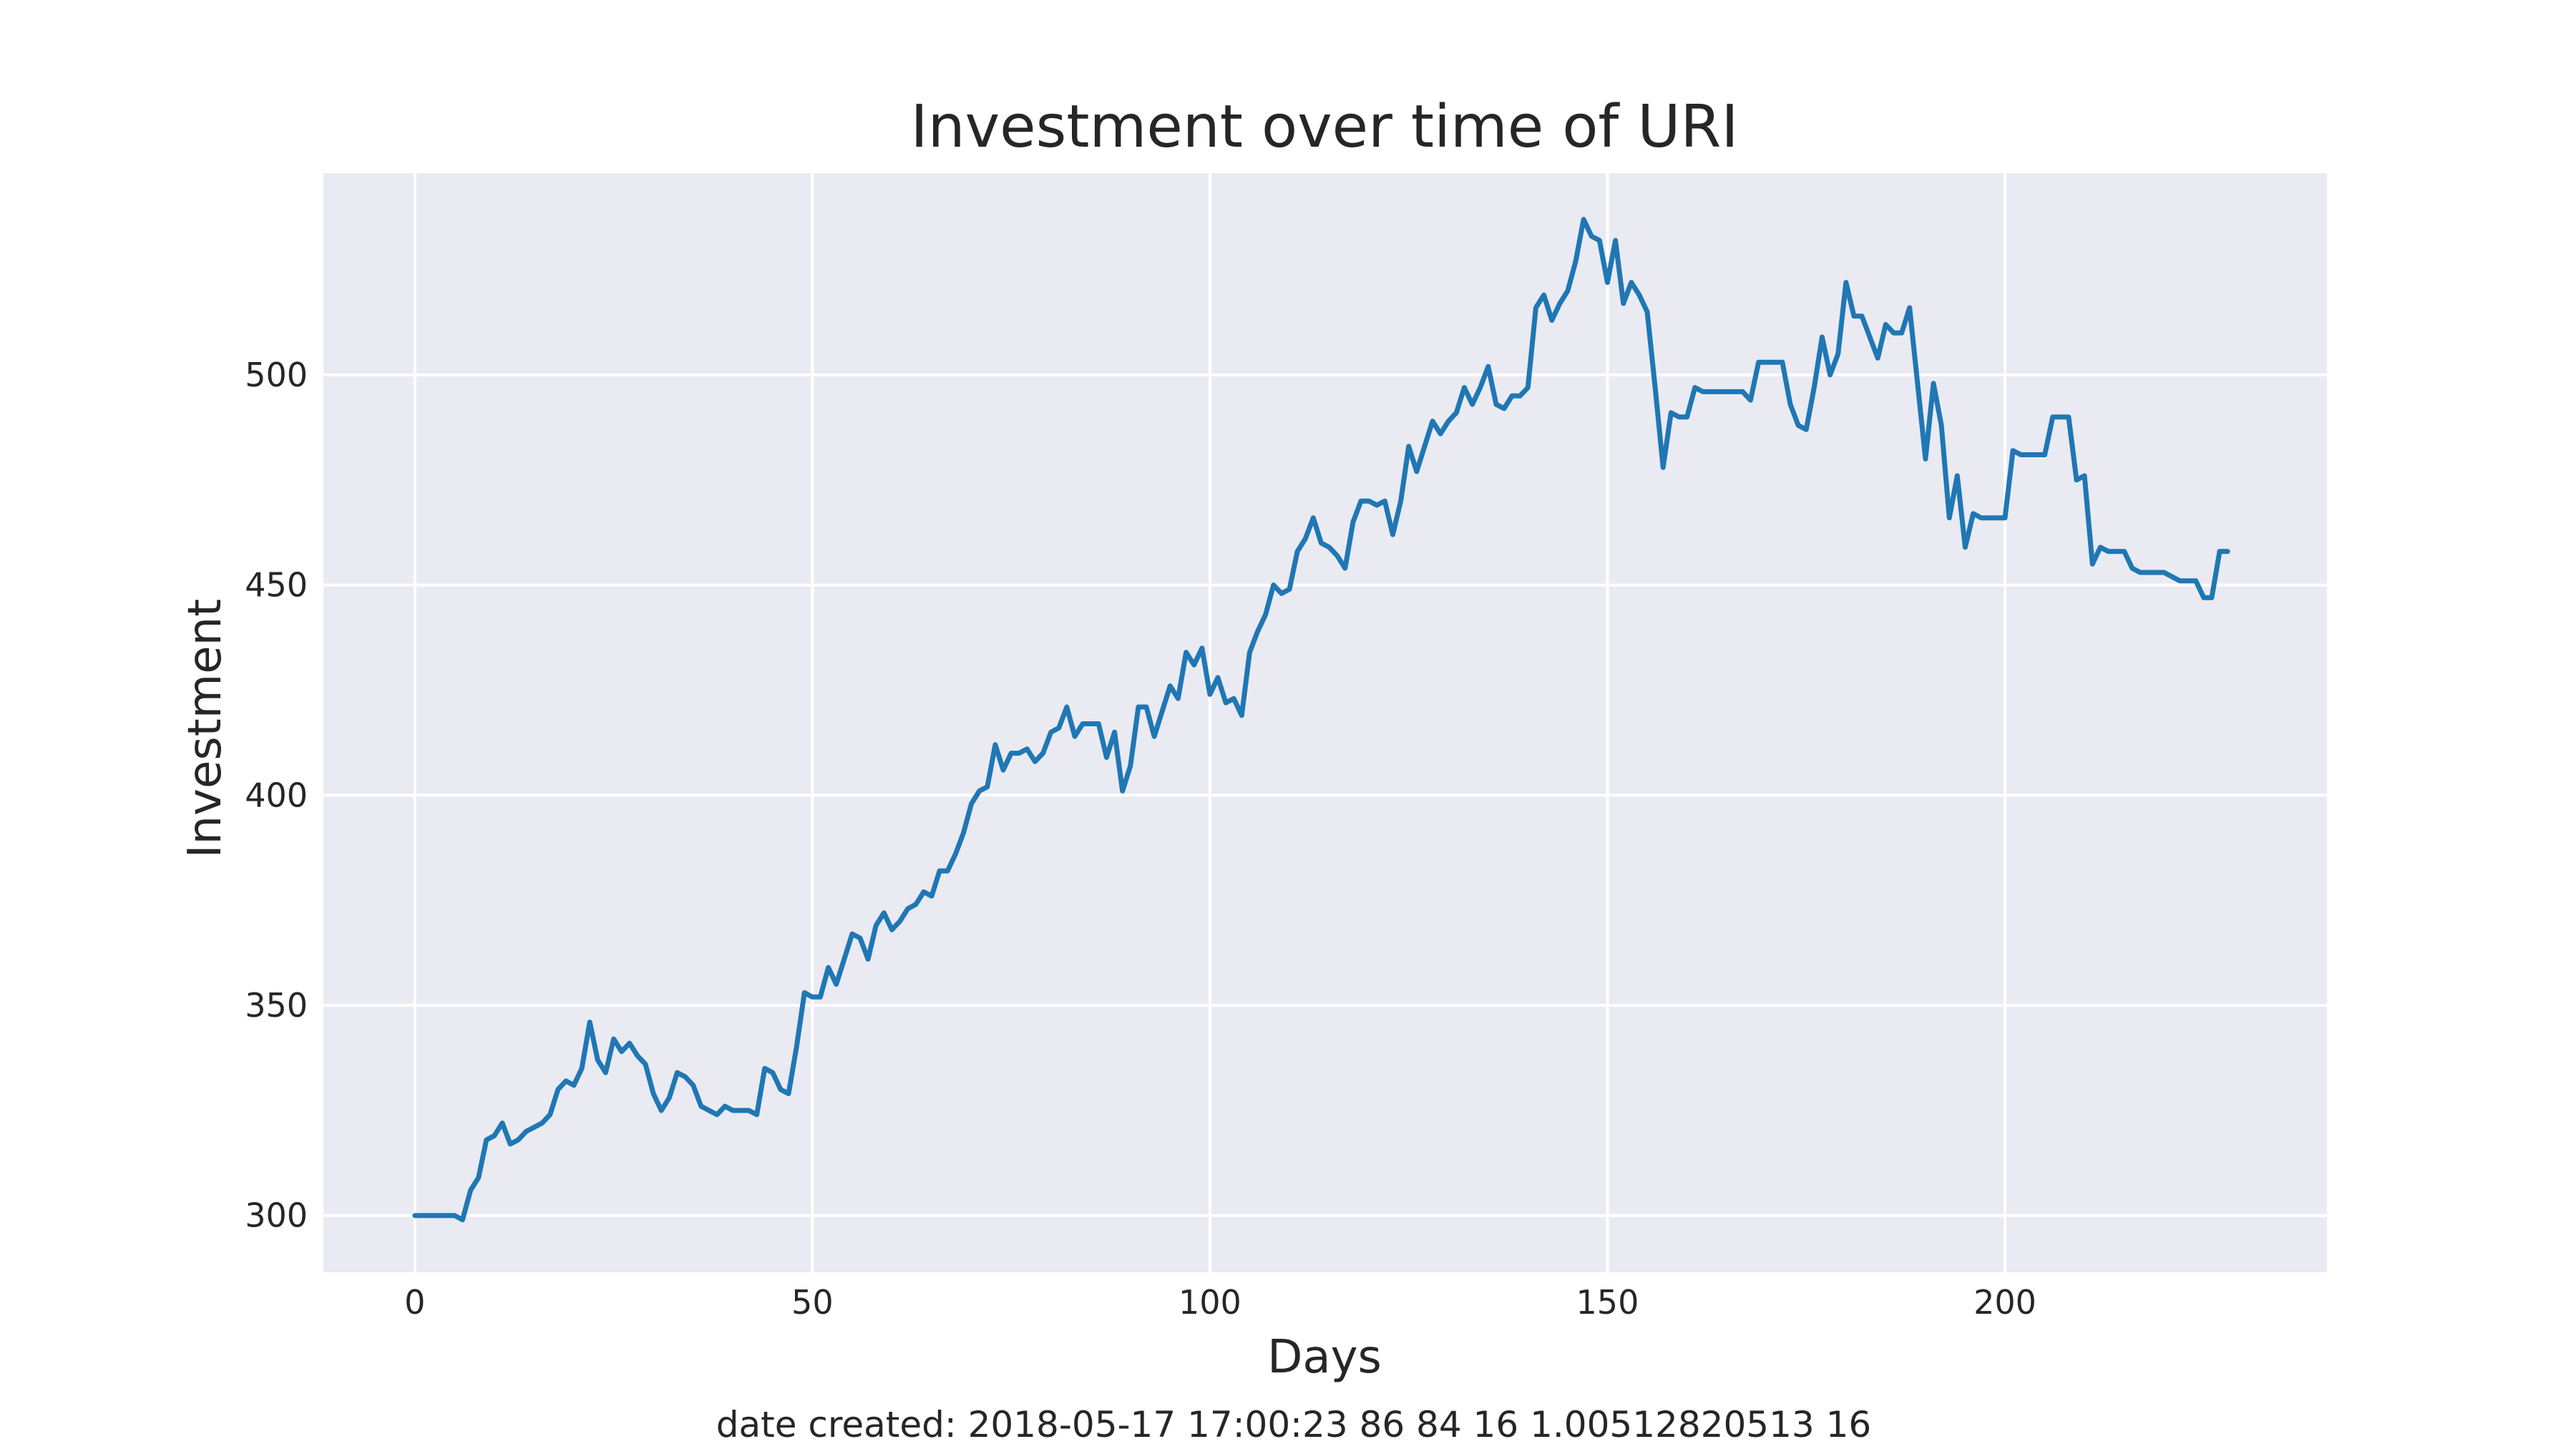 Image resolution: width=2576 pixels, height=1449 pixels. Describe the element at coordinates (276, 375) in the screenshot. I see `y-tick-label: 500` at that location.